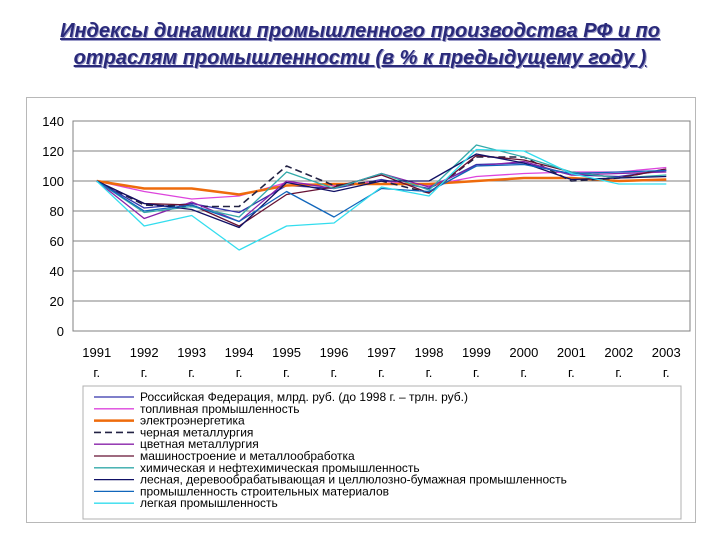 Image resolution: width=720 pixels, height=540 pixels. Describe the element at coordinates (191, 352) in the screenshot. I see `x-tick-label: 1993` at that location.